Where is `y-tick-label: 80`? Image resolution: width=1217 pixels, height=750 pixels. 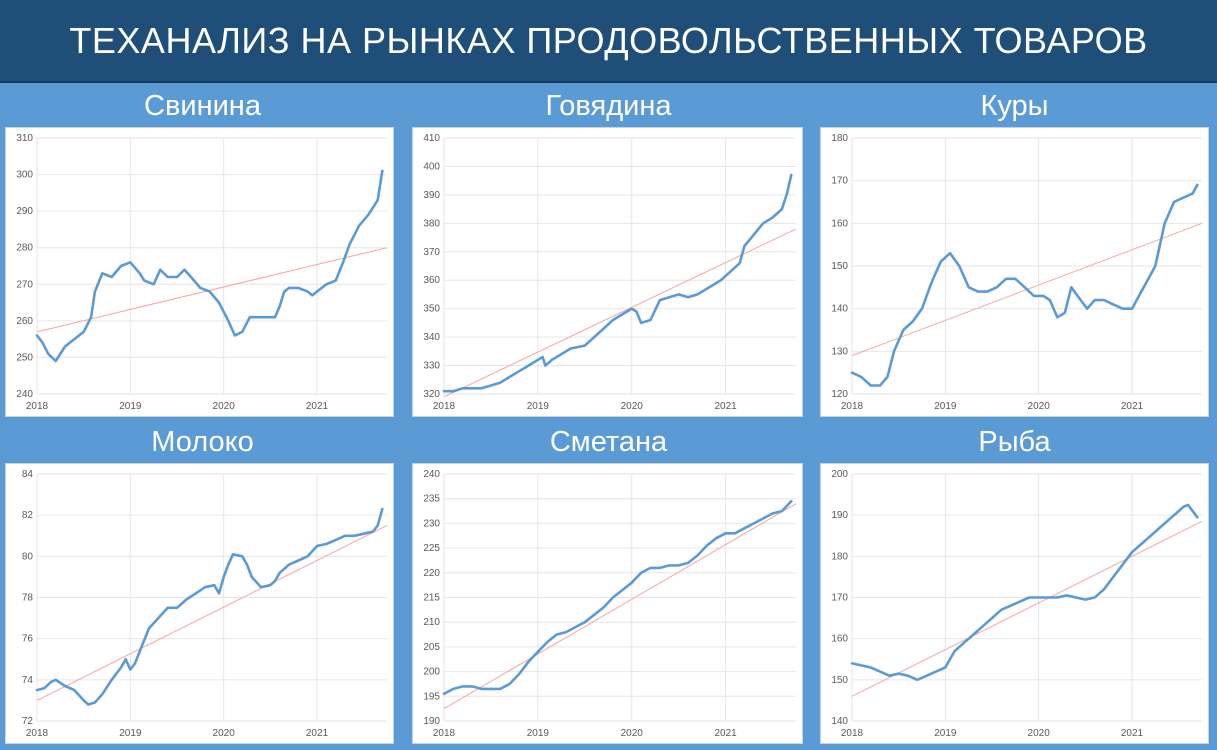 y-tick-label: 80 is located at coordinates (28, 556).